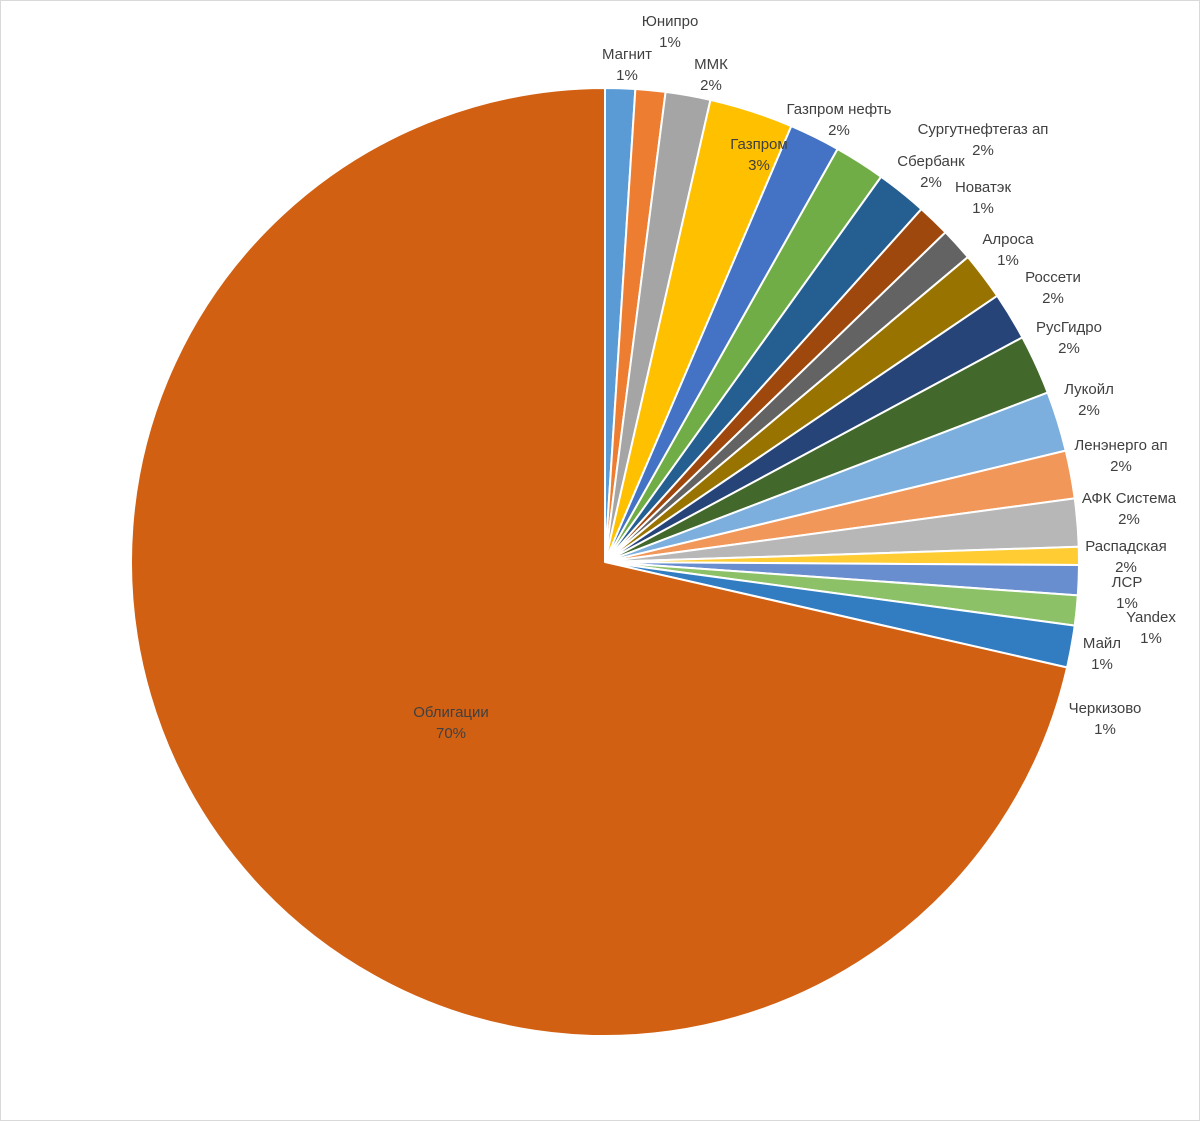 The height and width of the screenshot is (1121, 1200). Describe the element at coordinates (839, 120) in the screenshot. I see `slice-label: Газпром нефть 2%` at that location.